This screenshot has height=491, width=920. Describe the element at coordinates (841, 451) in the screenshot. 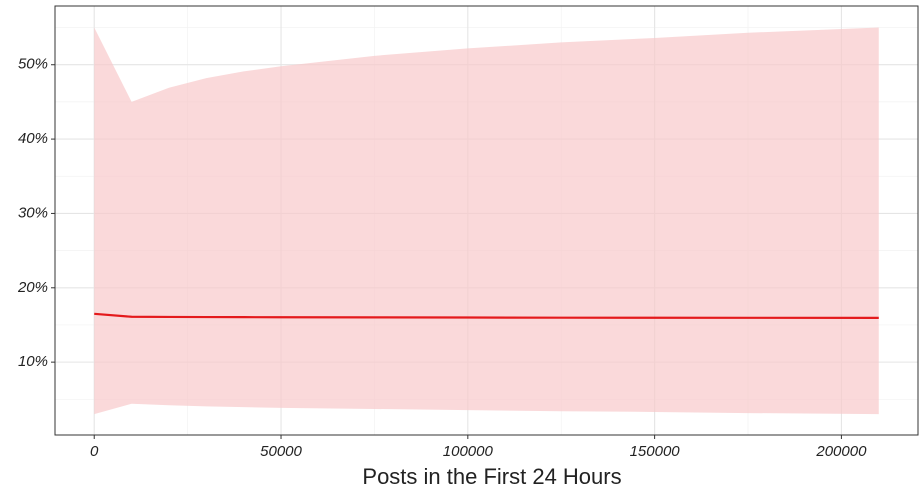

I see `x-tick-label: 200000` at that location.